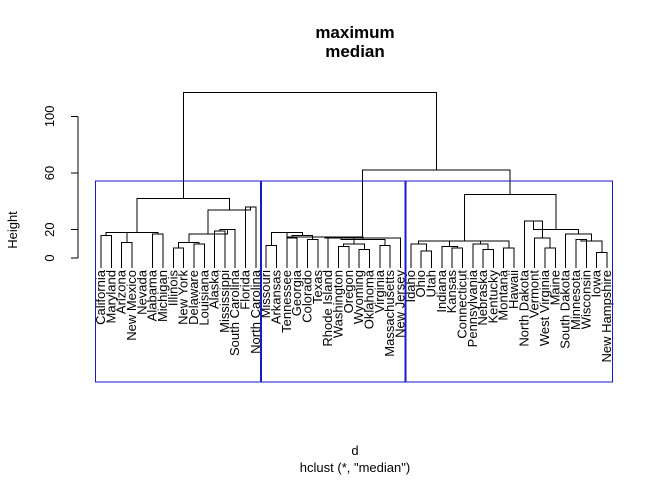  What do you see at coordinates (348, 291) in the screenshot?
I see `leaf-label: Oregon` at bounding box center [348, 291].